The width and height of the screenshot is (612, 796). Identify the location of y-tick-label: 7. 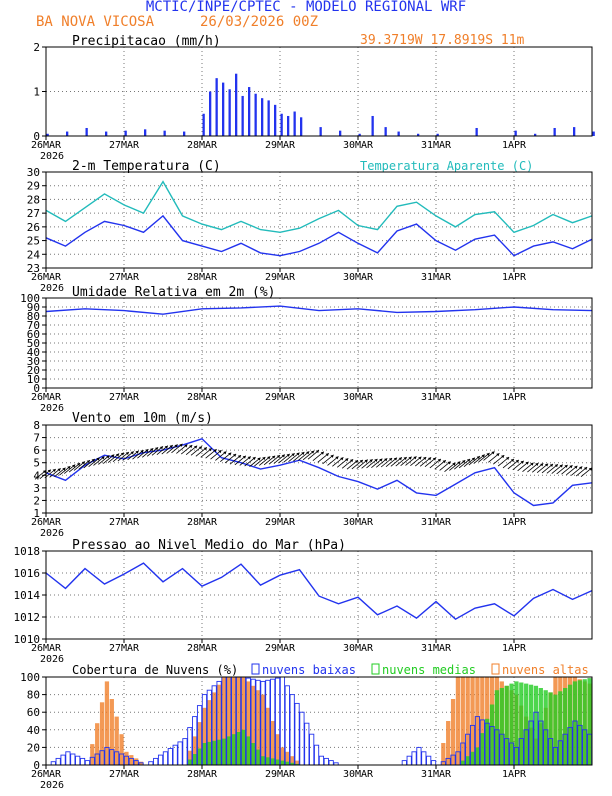
(36, 438).